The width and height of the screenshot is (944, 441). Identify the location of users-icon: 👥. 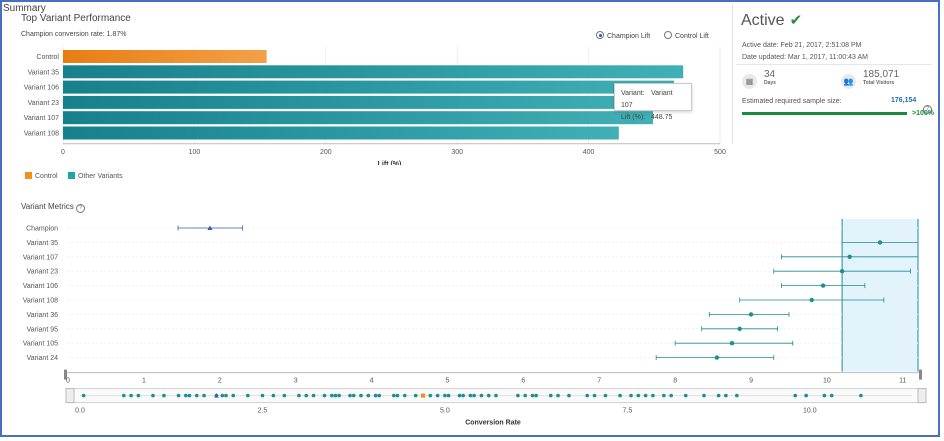
(848, 81).